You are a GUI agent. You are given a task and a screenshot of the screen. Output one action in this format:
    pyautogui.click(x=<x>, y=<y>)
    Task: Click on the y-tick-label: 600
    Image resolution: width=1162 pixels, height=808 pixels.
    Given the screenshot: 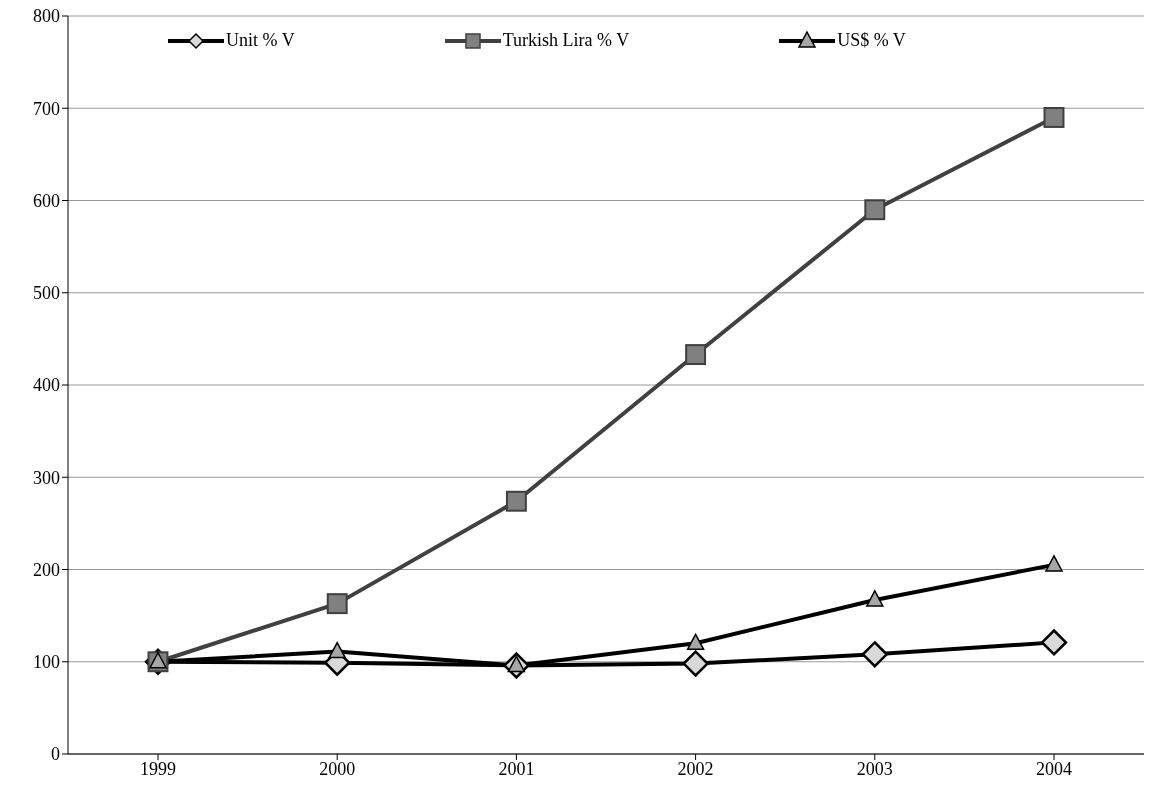 What is the action you would take?
    pyautogui.click(x=46, y=200)
    